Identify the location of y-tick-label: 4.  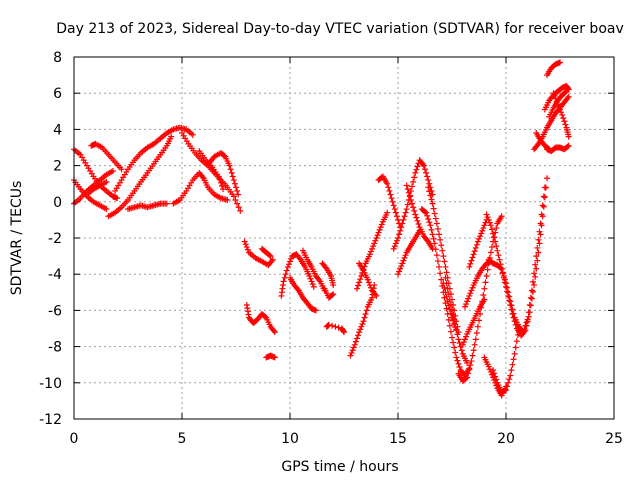
(57, 130).